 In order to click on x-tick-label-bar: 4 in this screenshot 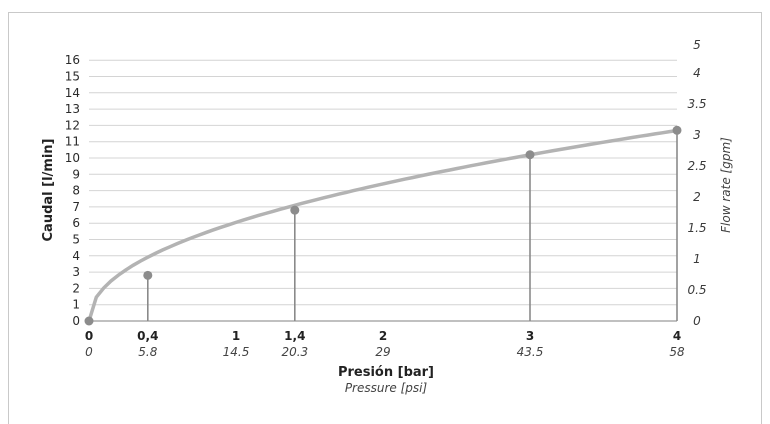, I will do `click(677, 336)`.